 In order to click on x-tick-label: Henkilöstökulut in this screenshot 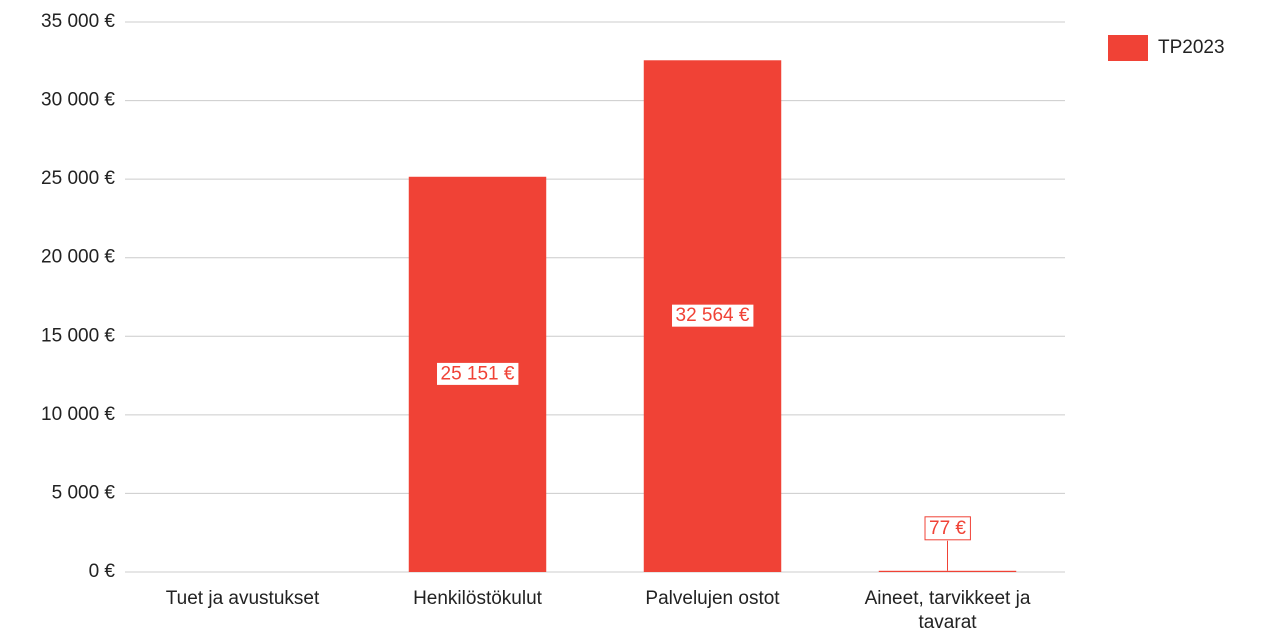, I will do `click(477, 598)`.